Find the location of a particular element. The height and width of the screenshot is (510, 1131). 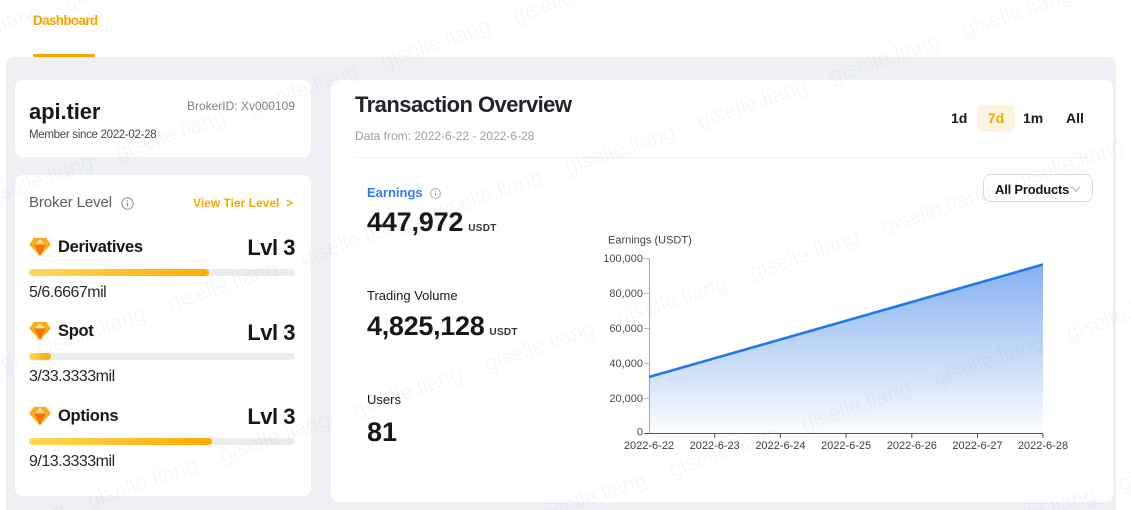

svg-text: 0 is located at coordinates (640, 433).